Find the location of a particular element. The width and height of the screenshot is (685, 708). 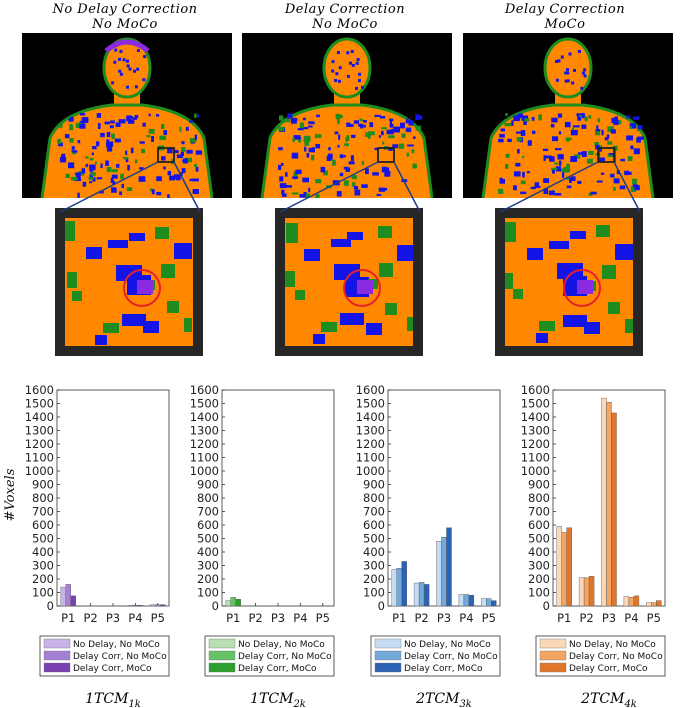

x-tick-label: P4 is located at coordinates (631, 618).